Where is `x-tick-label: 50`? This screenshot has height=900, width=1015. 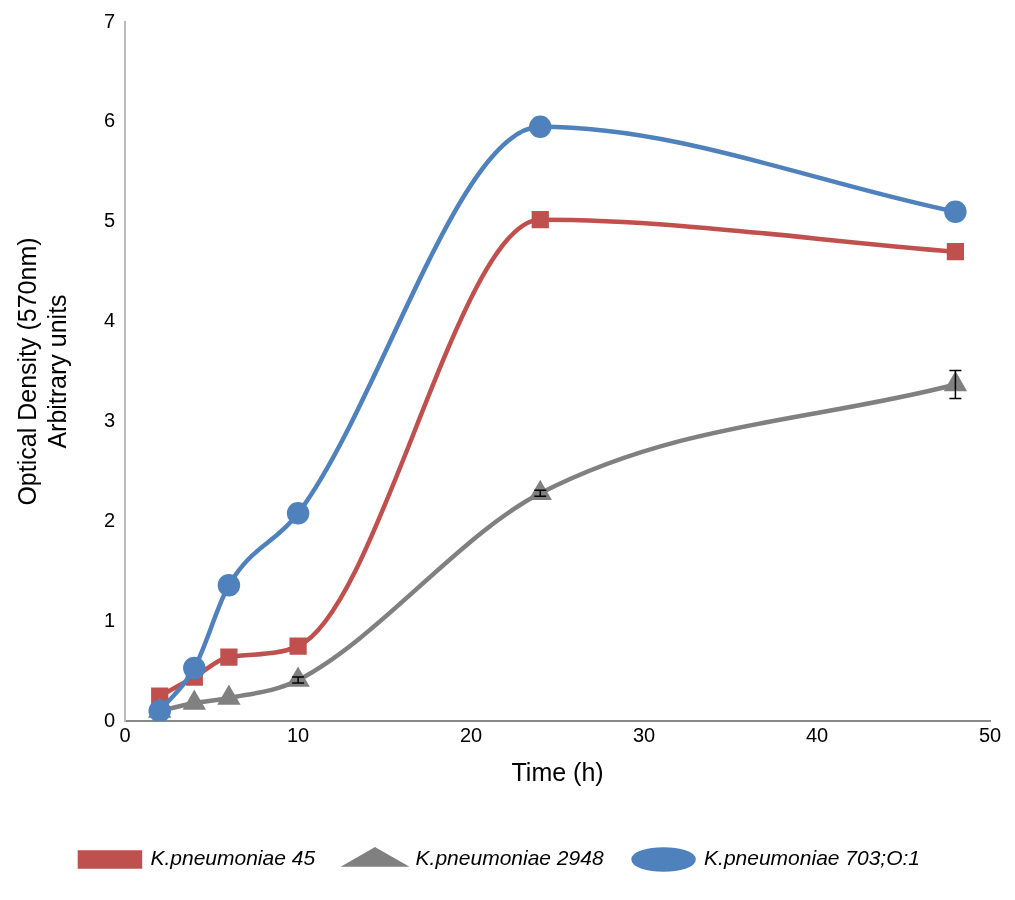
x-tick-label: 50 is located at coordinates (990, 734).